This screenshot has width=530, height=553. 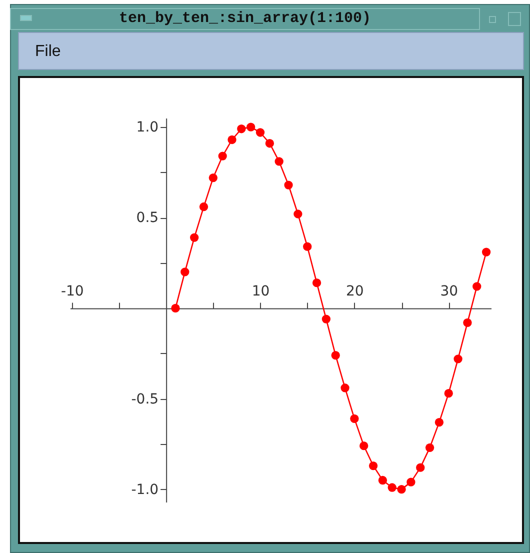 I want to click on y-tick-label: -1.0, so click(x=145, y=490).